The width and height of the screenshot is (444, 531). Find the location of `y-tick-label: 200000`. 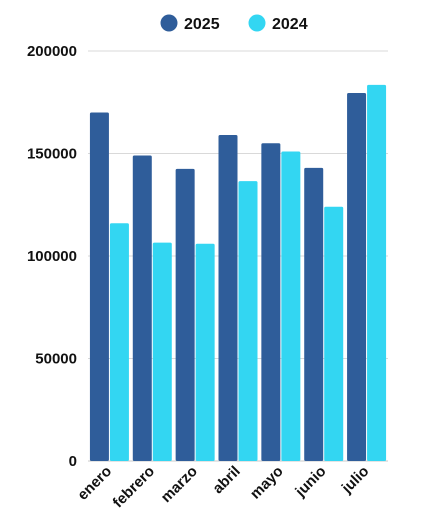

y-tick-label: 200000 is located at coordinates (52, 51).